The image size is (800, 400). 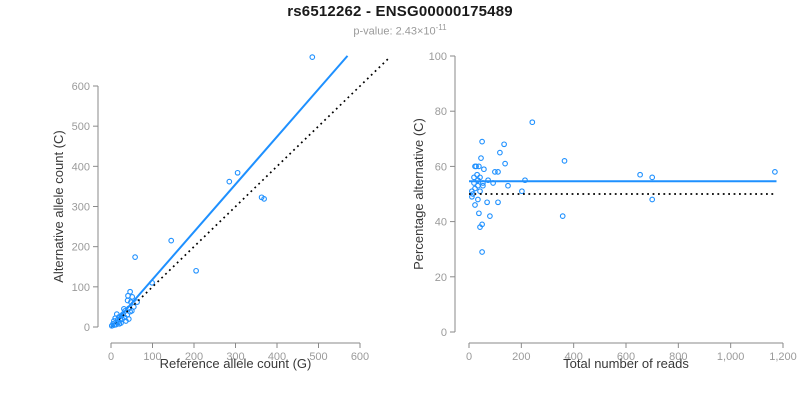 I want to click on y-tick-label: 300, so click(x=81, y=208).